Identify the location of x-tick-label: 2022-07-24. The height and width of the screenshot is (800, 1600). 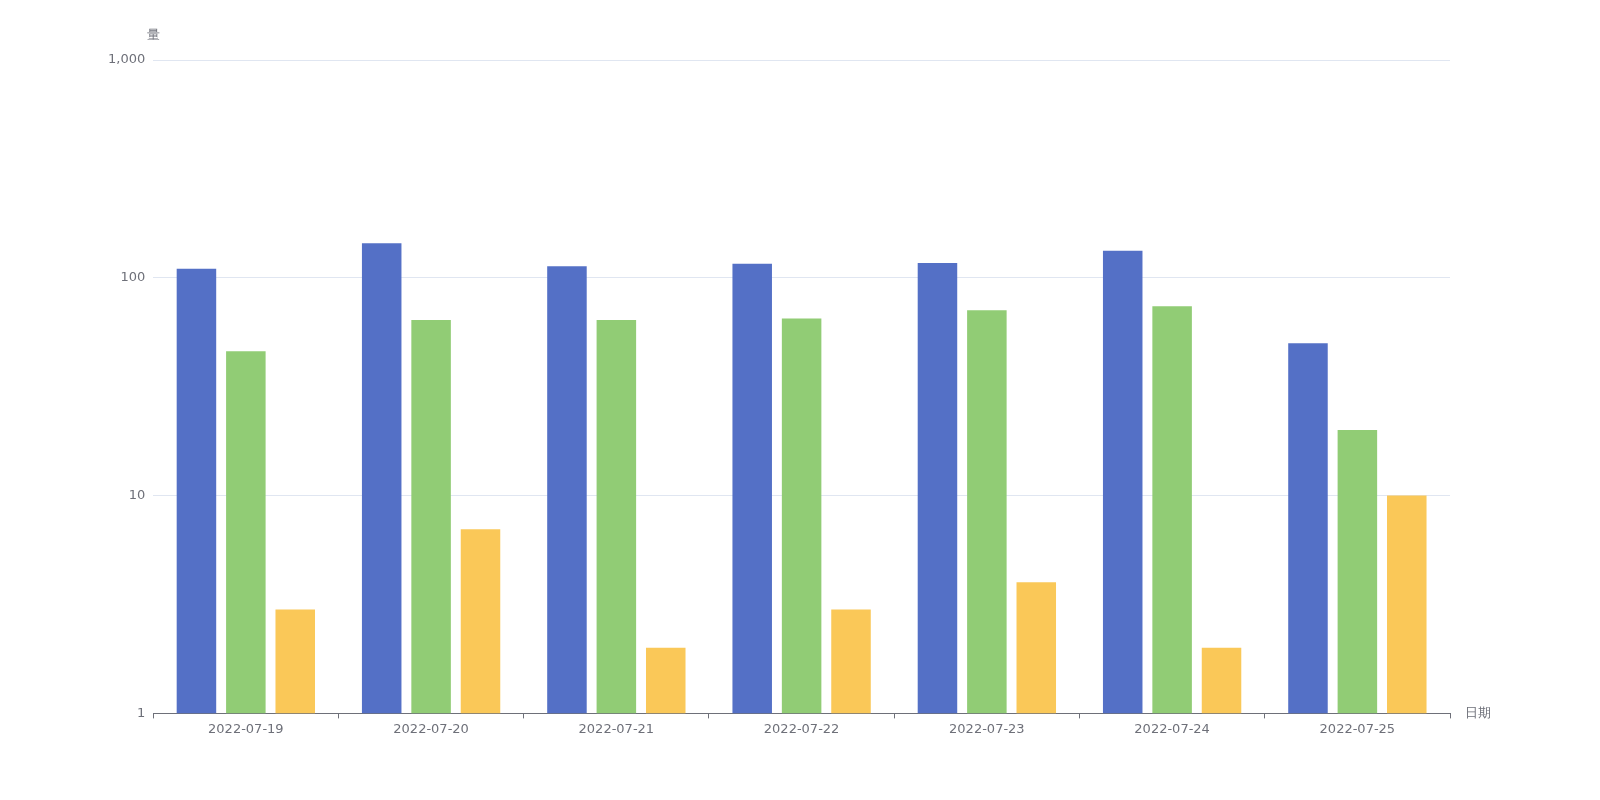
(1172, 728).